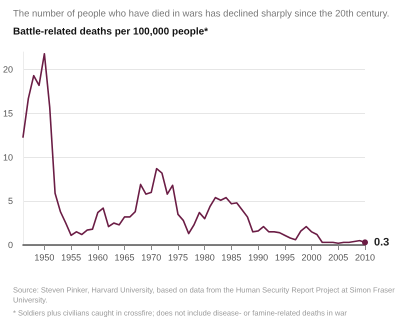 This screenshot has width=400, height=320. What do you see at coordinates (71, 257) in the screenshot?
I see `x-tick-label: 1955` at bounding box center [71, 257].